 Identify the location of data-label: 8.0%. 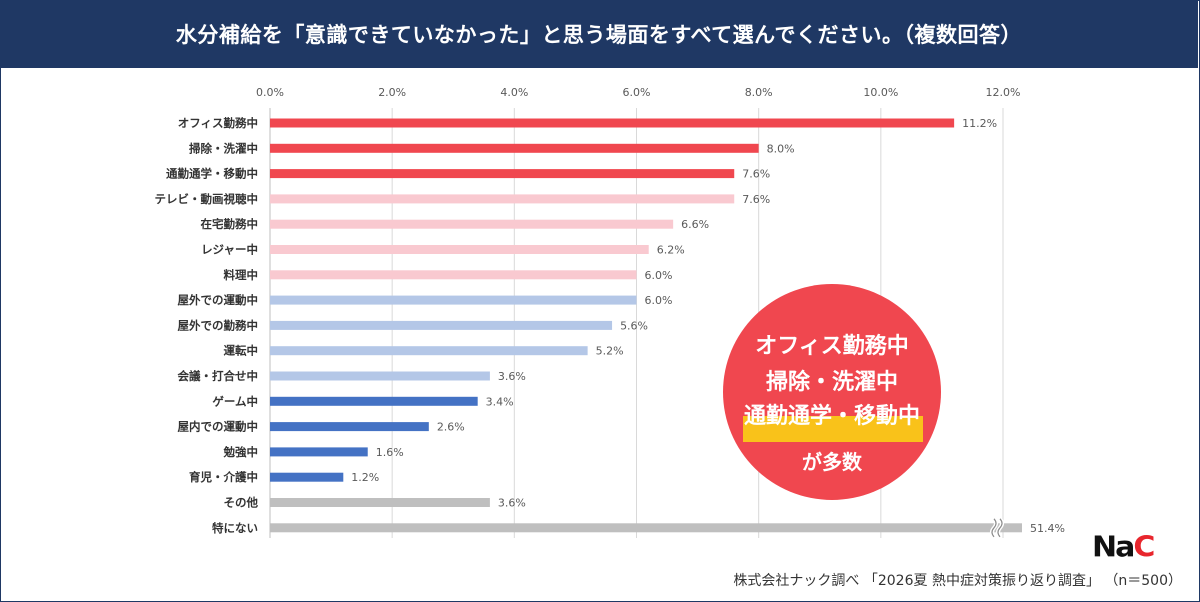
(781, 148).